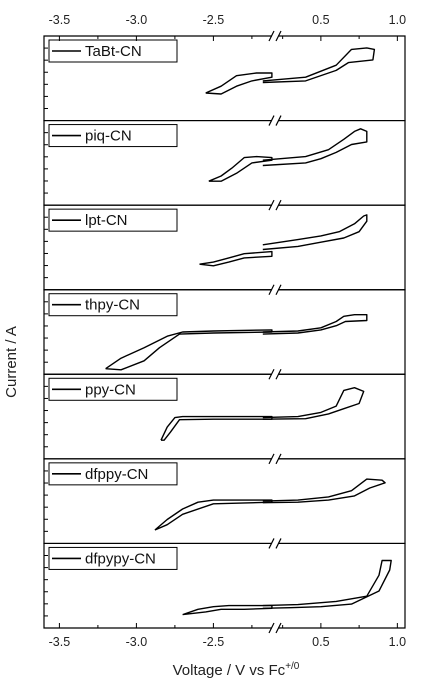  What do you see at coordinates (214, 20) in the screenshot?
I see `x-tick-label-top: -2.5` at bounding box center [214, 20].